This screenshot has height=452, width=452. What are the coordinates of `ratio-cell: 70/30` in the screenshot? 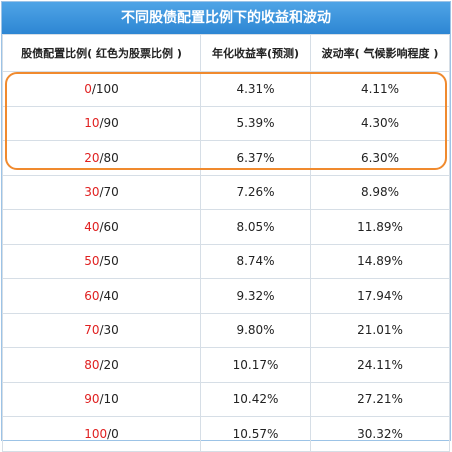 It's located at (101, 330).